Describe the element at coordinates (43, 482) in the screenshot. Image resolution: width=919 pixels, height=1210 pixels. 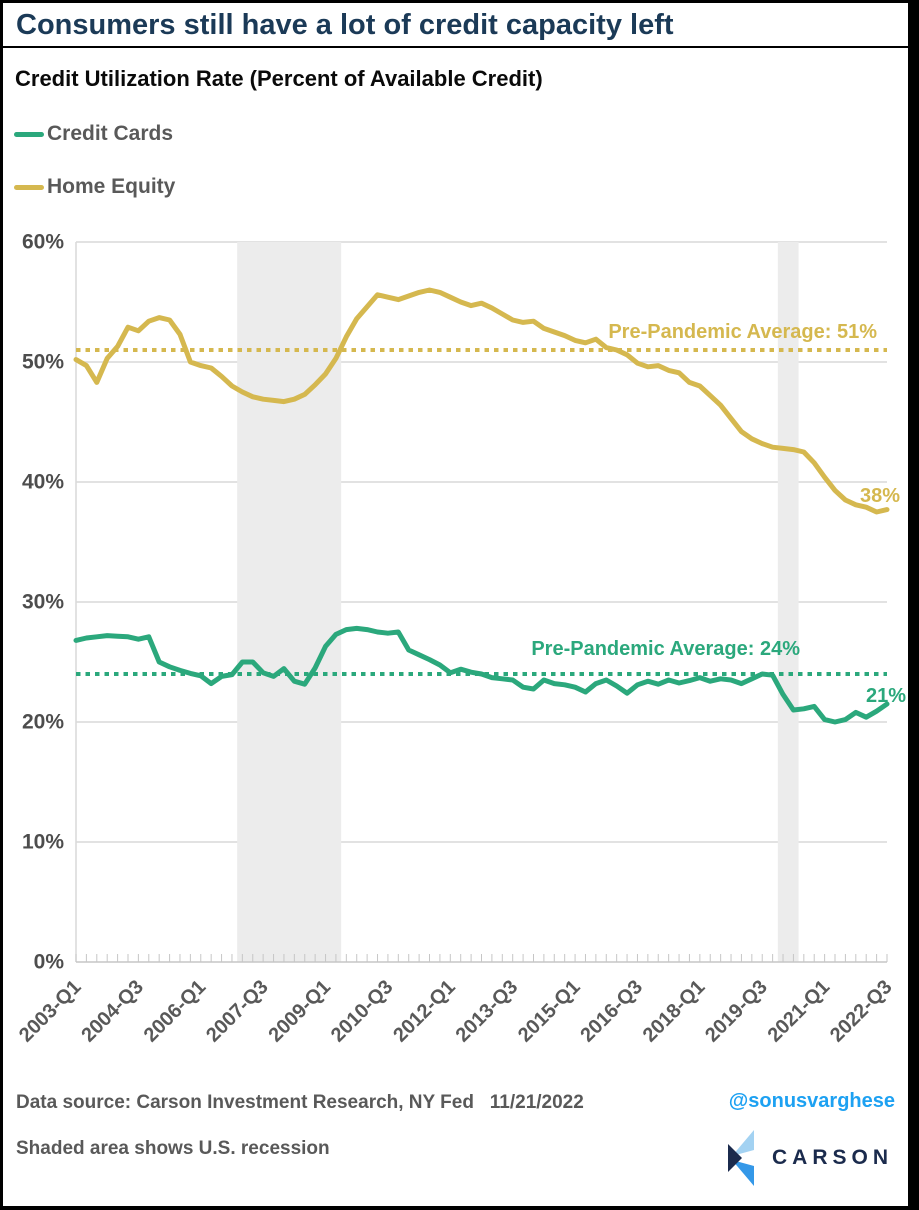
I see `y-axis-label-40%: 40%` at that location.